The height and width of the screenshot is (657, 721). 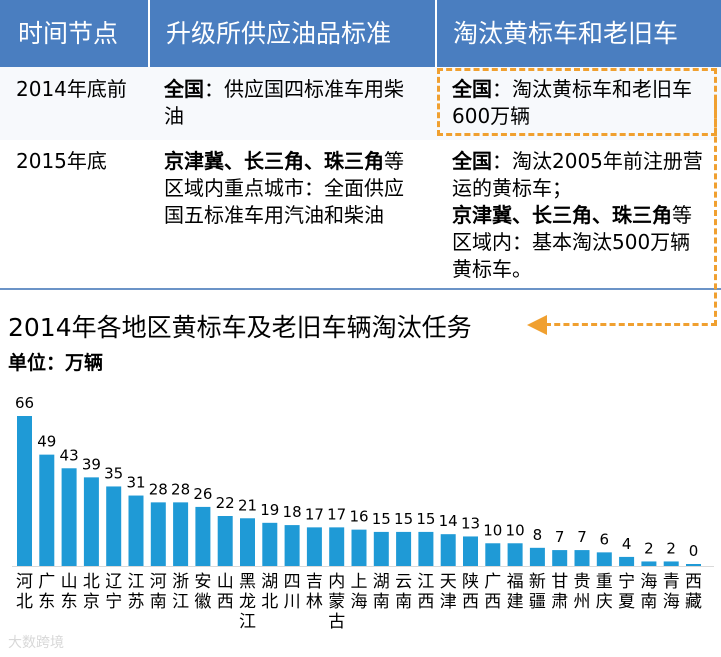 I want to click on data-label: 66, so click(x=24, y=403).